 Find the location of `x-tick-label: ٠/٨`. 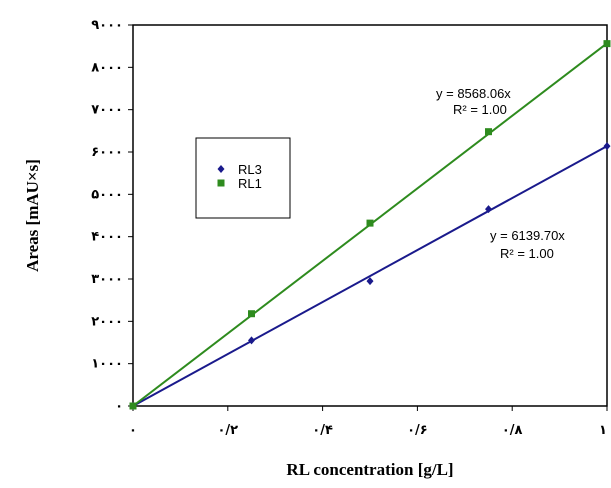

x-tick-label: ٠/٨ is located at coordinates (512, 430).